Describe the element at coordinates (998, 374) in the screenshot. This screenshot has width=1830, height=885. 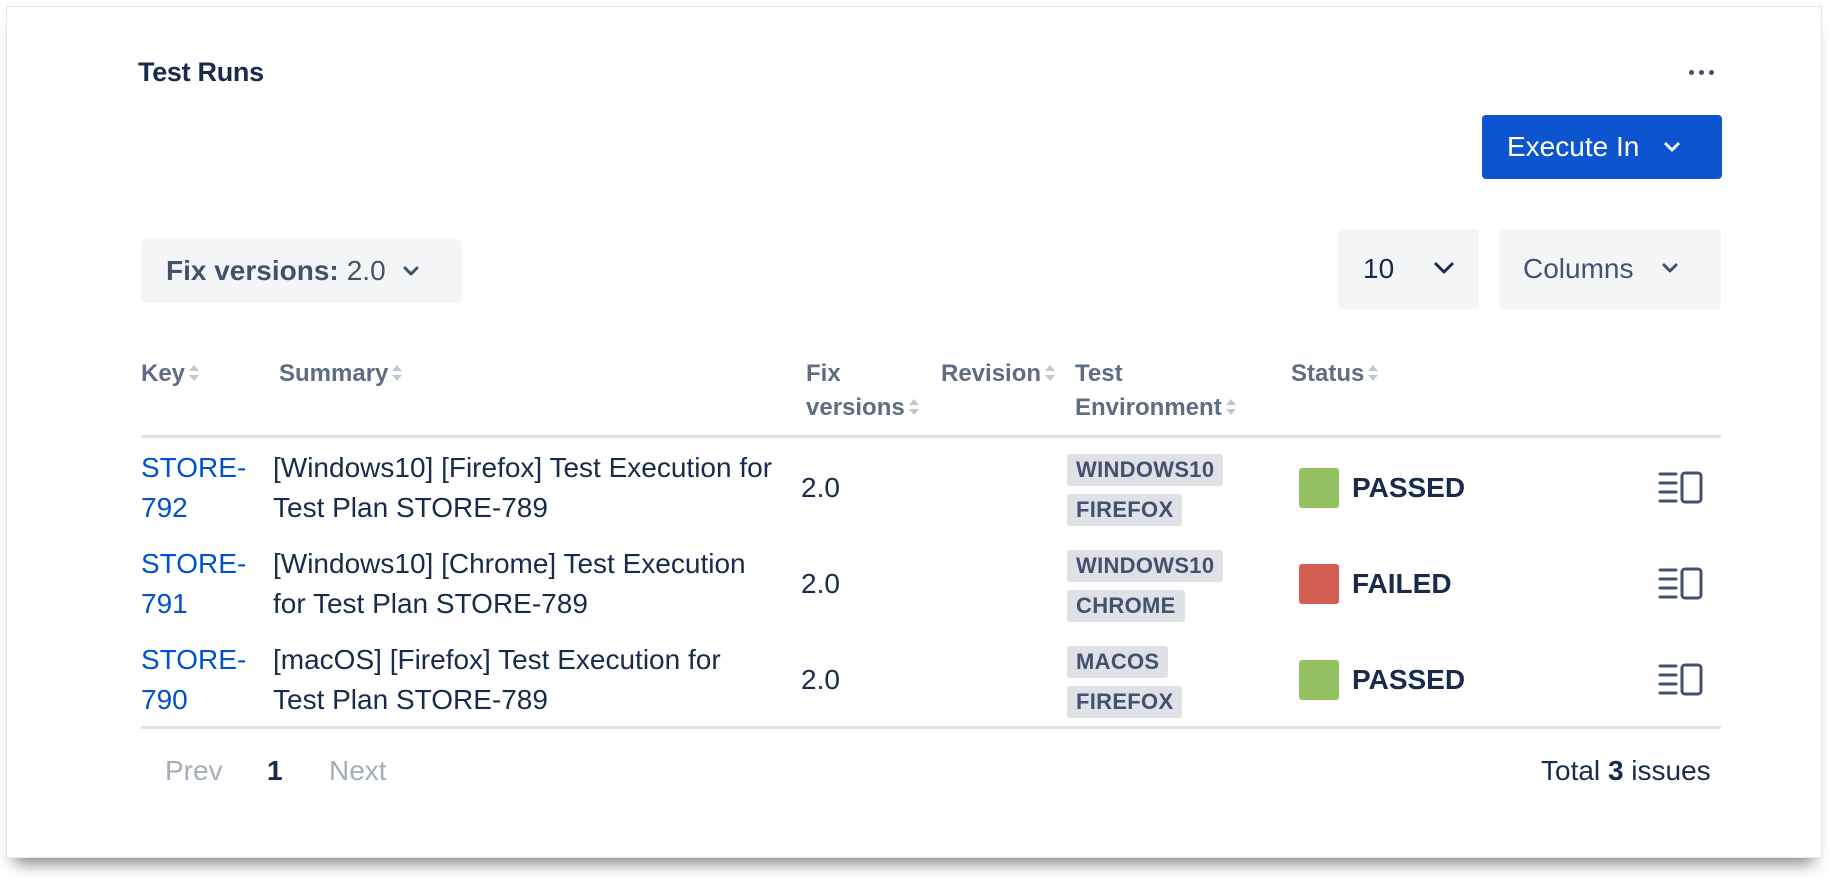
I see `column-header-revision: Revision` at that location.